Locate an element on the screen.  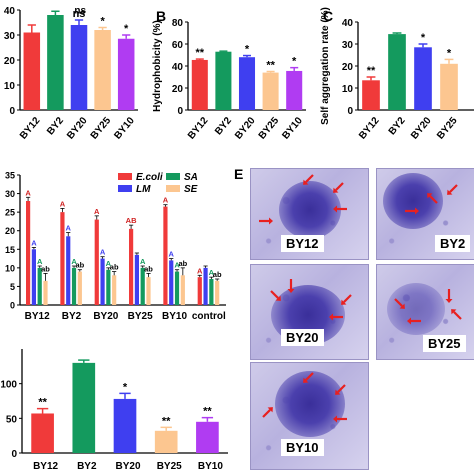
y-tick-label: 10 is located at coordinates (10, 86).